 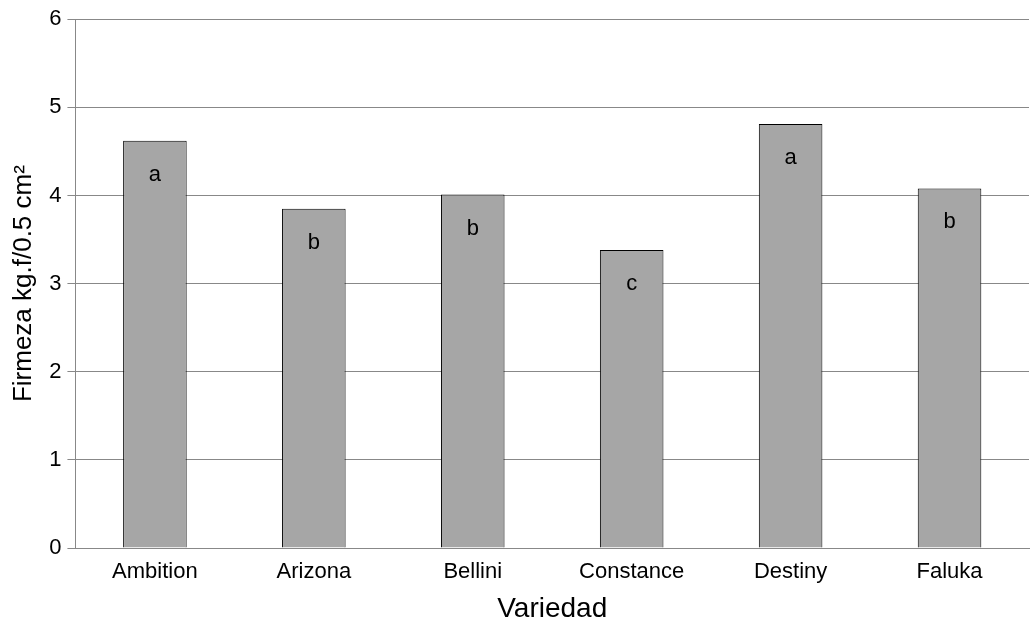 What do you see at coordinates (21, 283) in the screenshot?
I see `y-axis-title: Firmeza kg.f/0.5 cm²` at bounding box center [21, 283].